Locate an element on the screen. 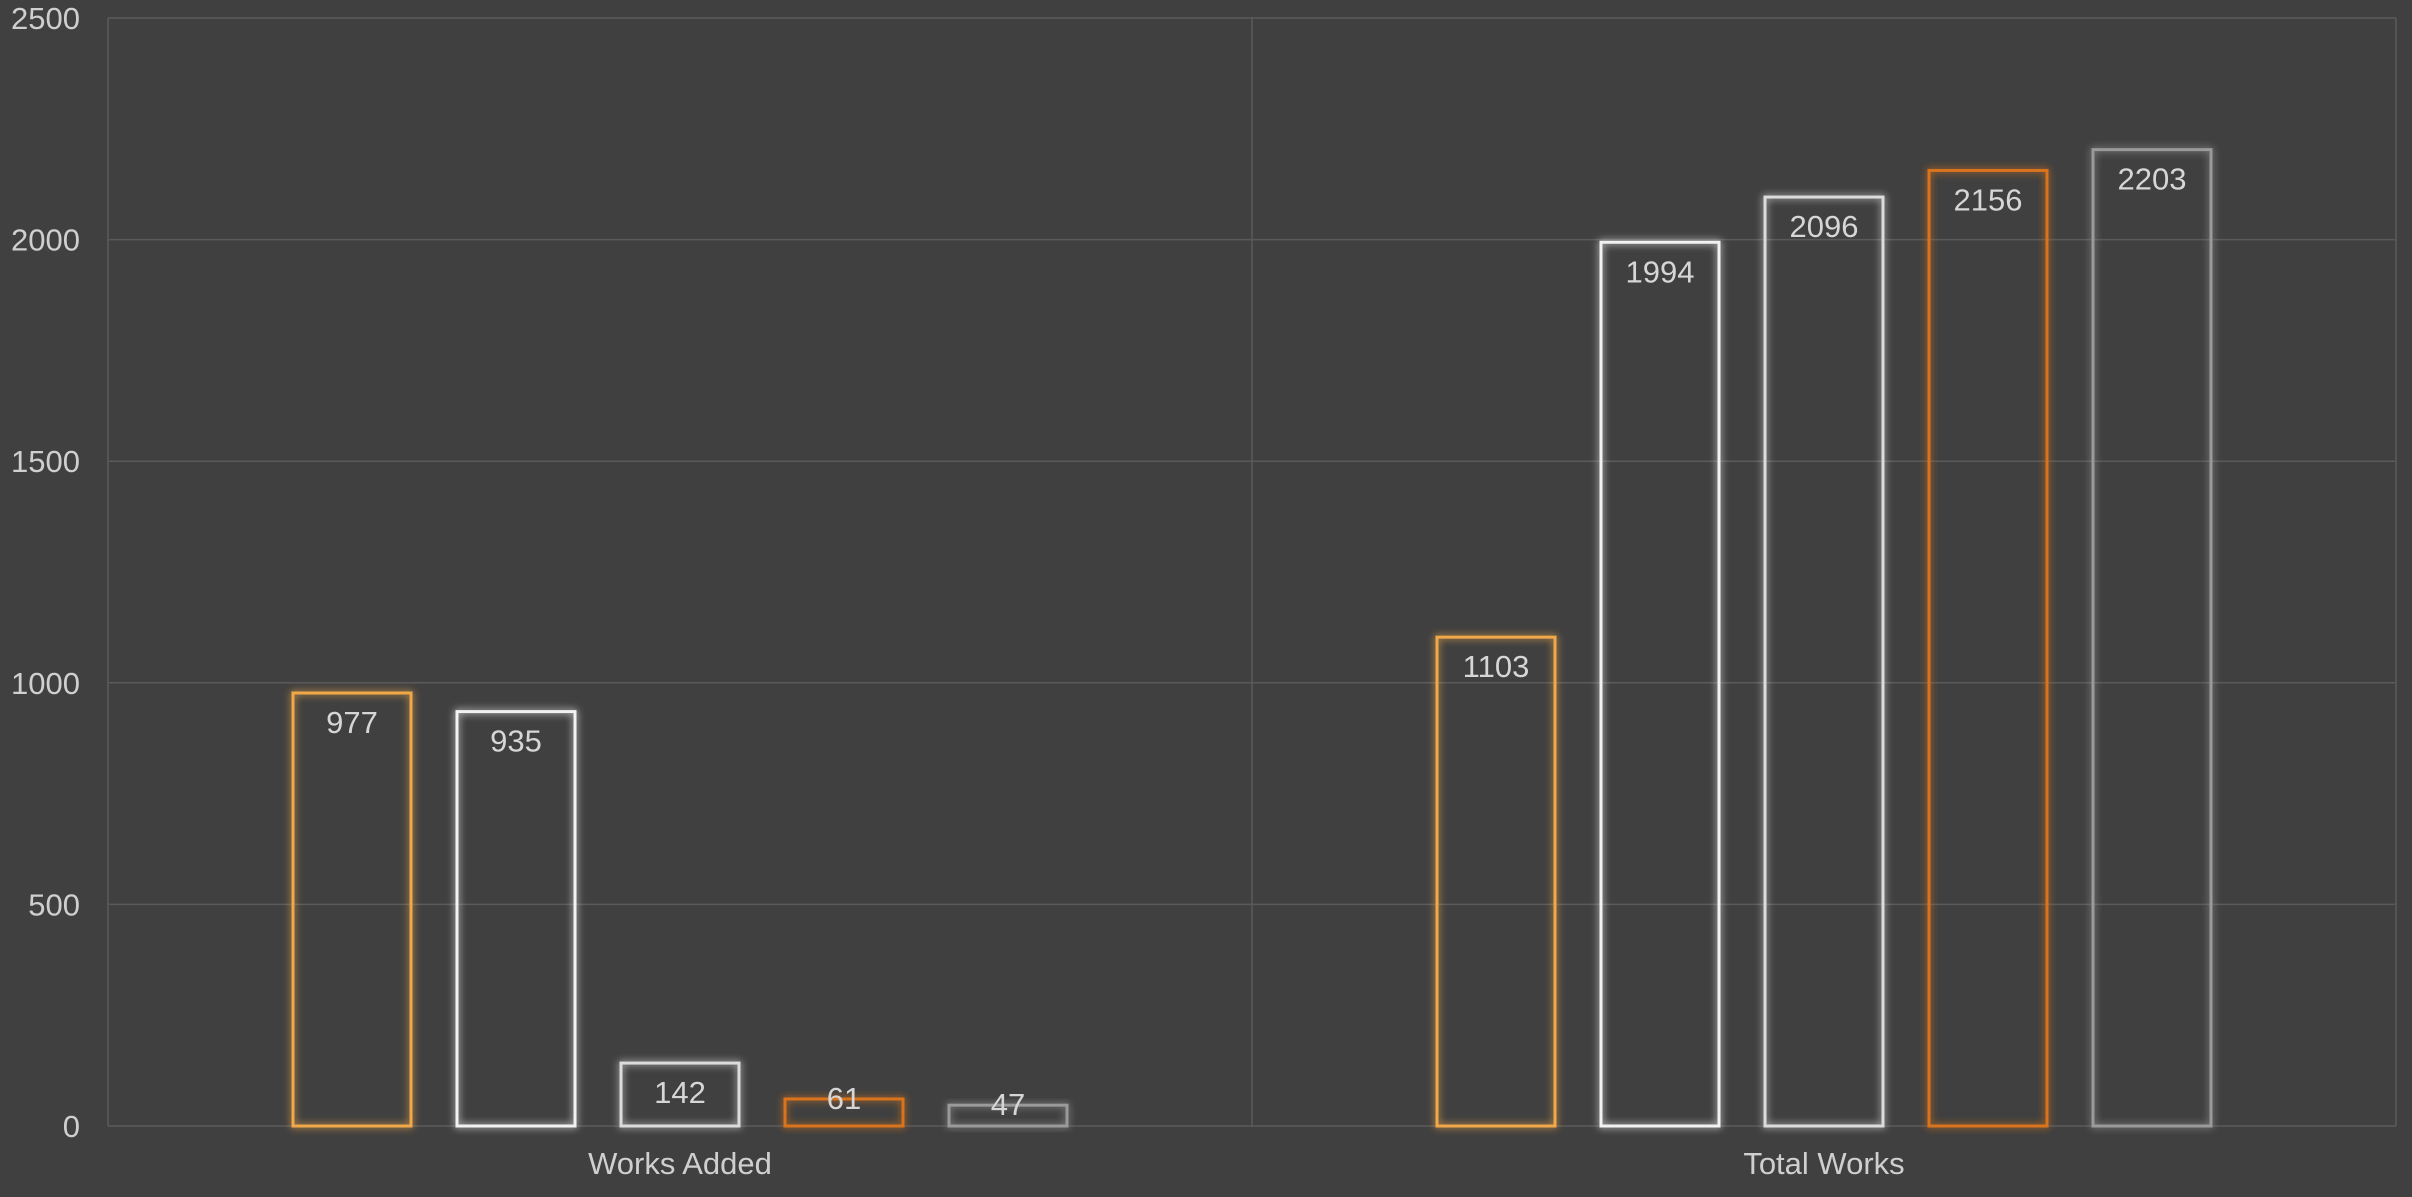  y-tick-label: 0 is located at coordinates (71, 1126).